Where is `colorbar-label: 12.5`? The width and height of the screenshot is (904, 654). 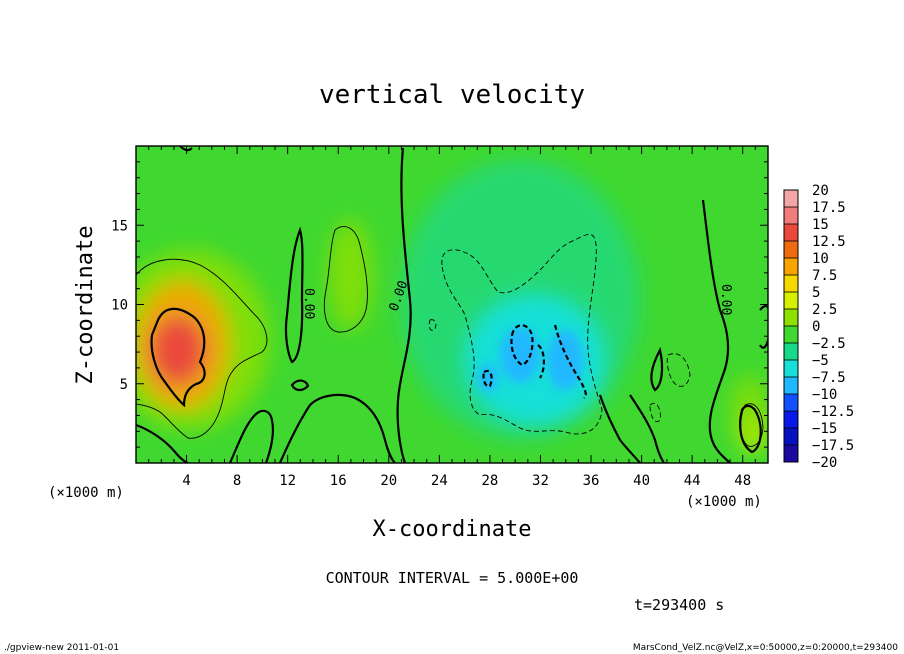
colorbar-label: 12.5 is located at coordinates (829, 242).